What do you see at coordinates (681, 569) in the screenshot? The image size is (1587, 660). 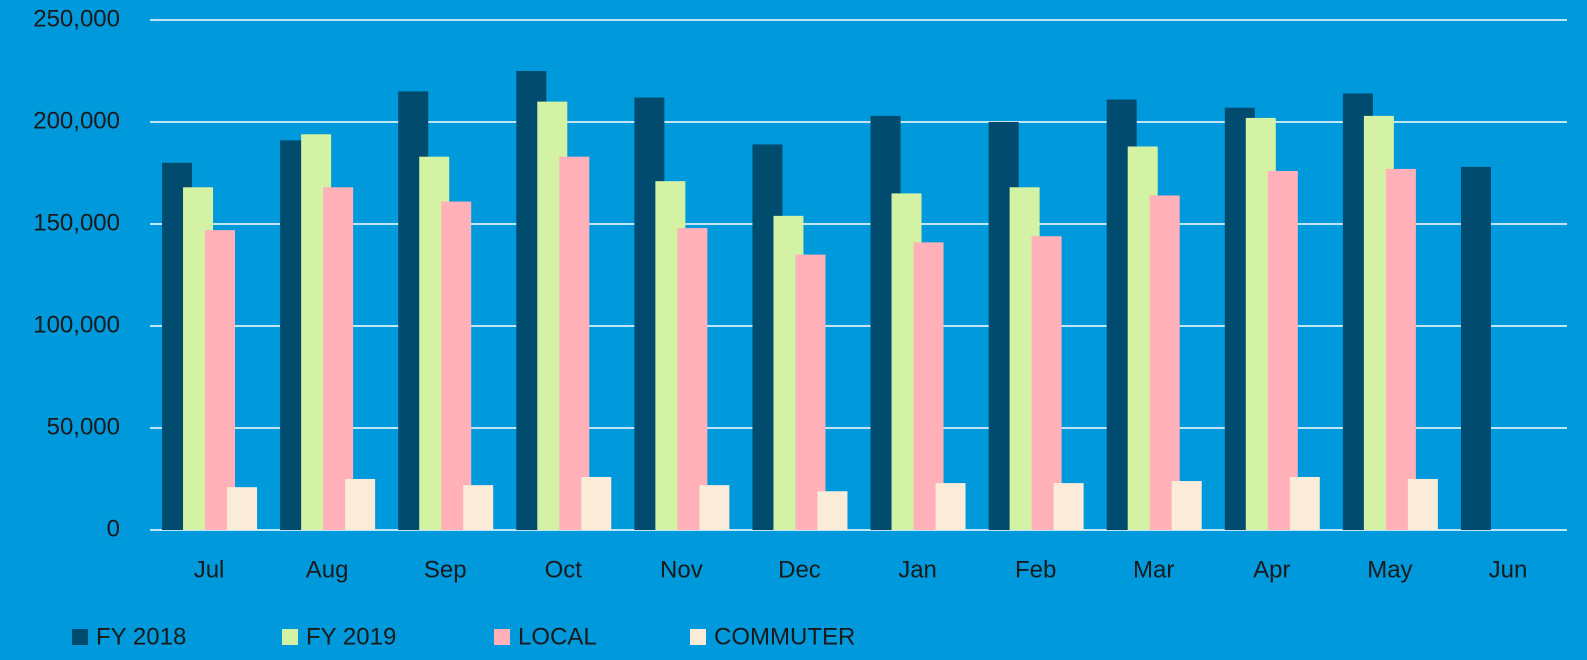 I see `x-tick-label: Nov` at bounding box center [681, 569].